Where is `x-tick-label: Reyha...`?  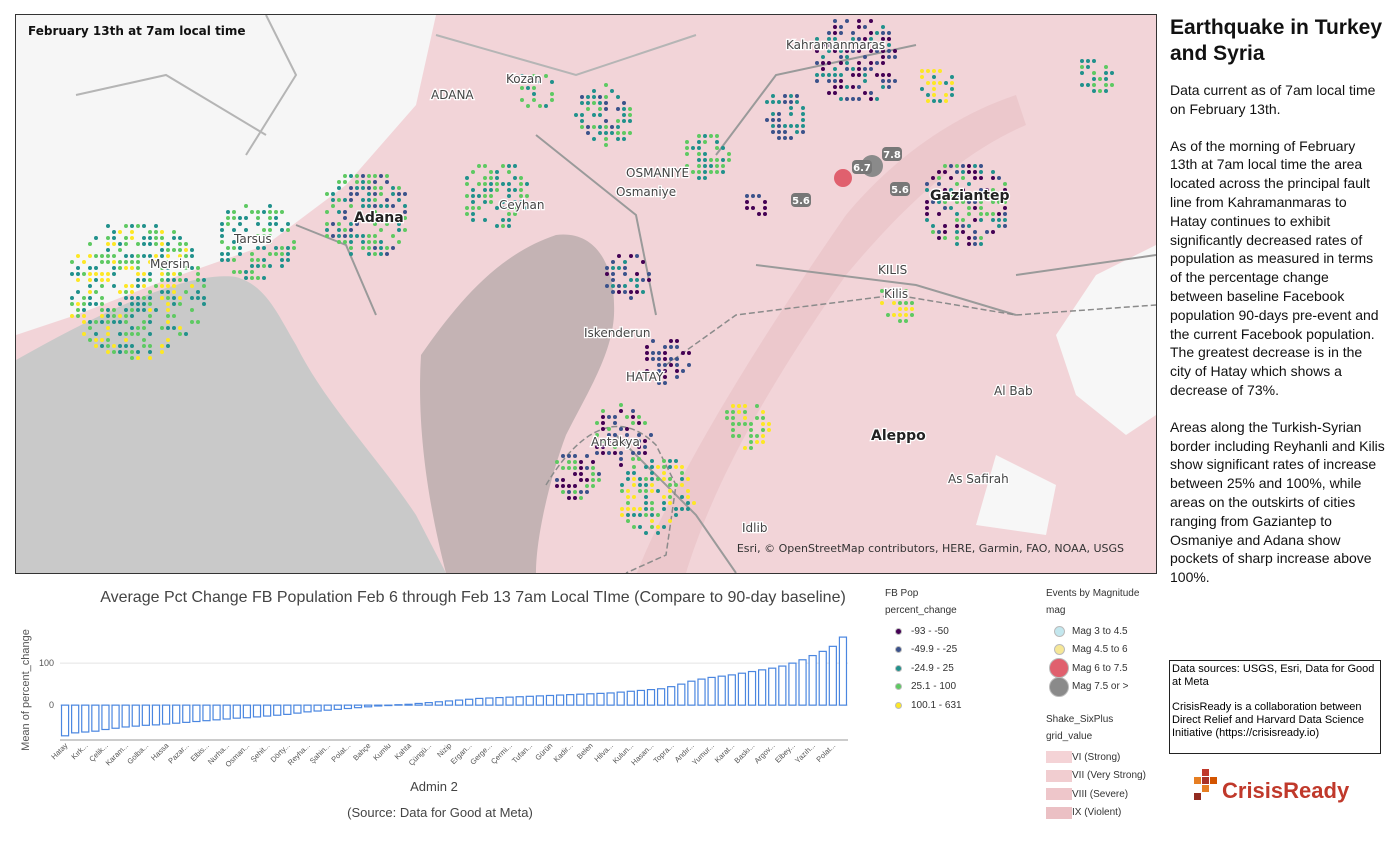 x-tick-label: Reyha... is located at coordinates (299, 754).